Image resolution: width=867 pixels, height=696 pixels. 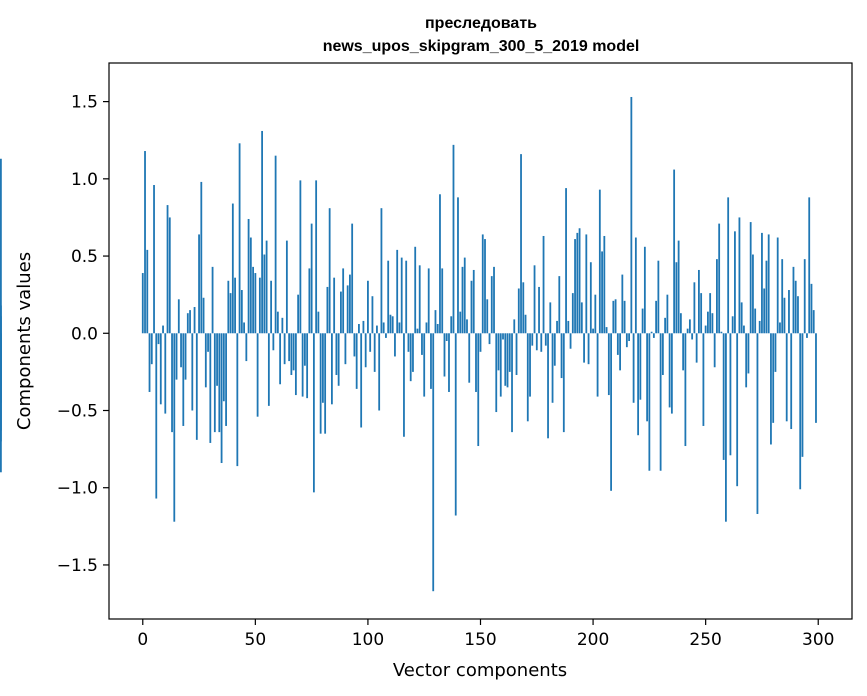 I want to click on x-tick-label: 150, so click(x=480, y=640).